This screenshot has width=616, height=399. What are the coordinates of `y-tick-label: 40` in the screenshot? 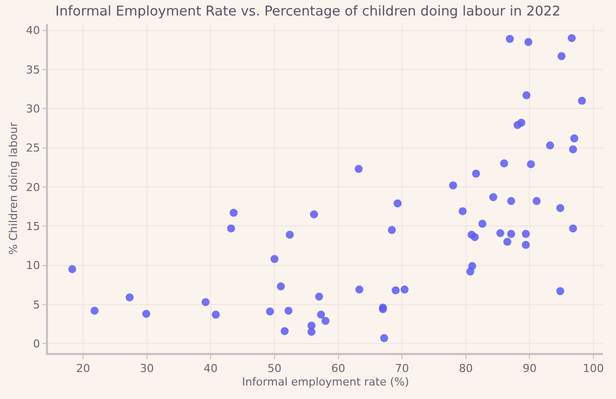 It's located at (33, 31).